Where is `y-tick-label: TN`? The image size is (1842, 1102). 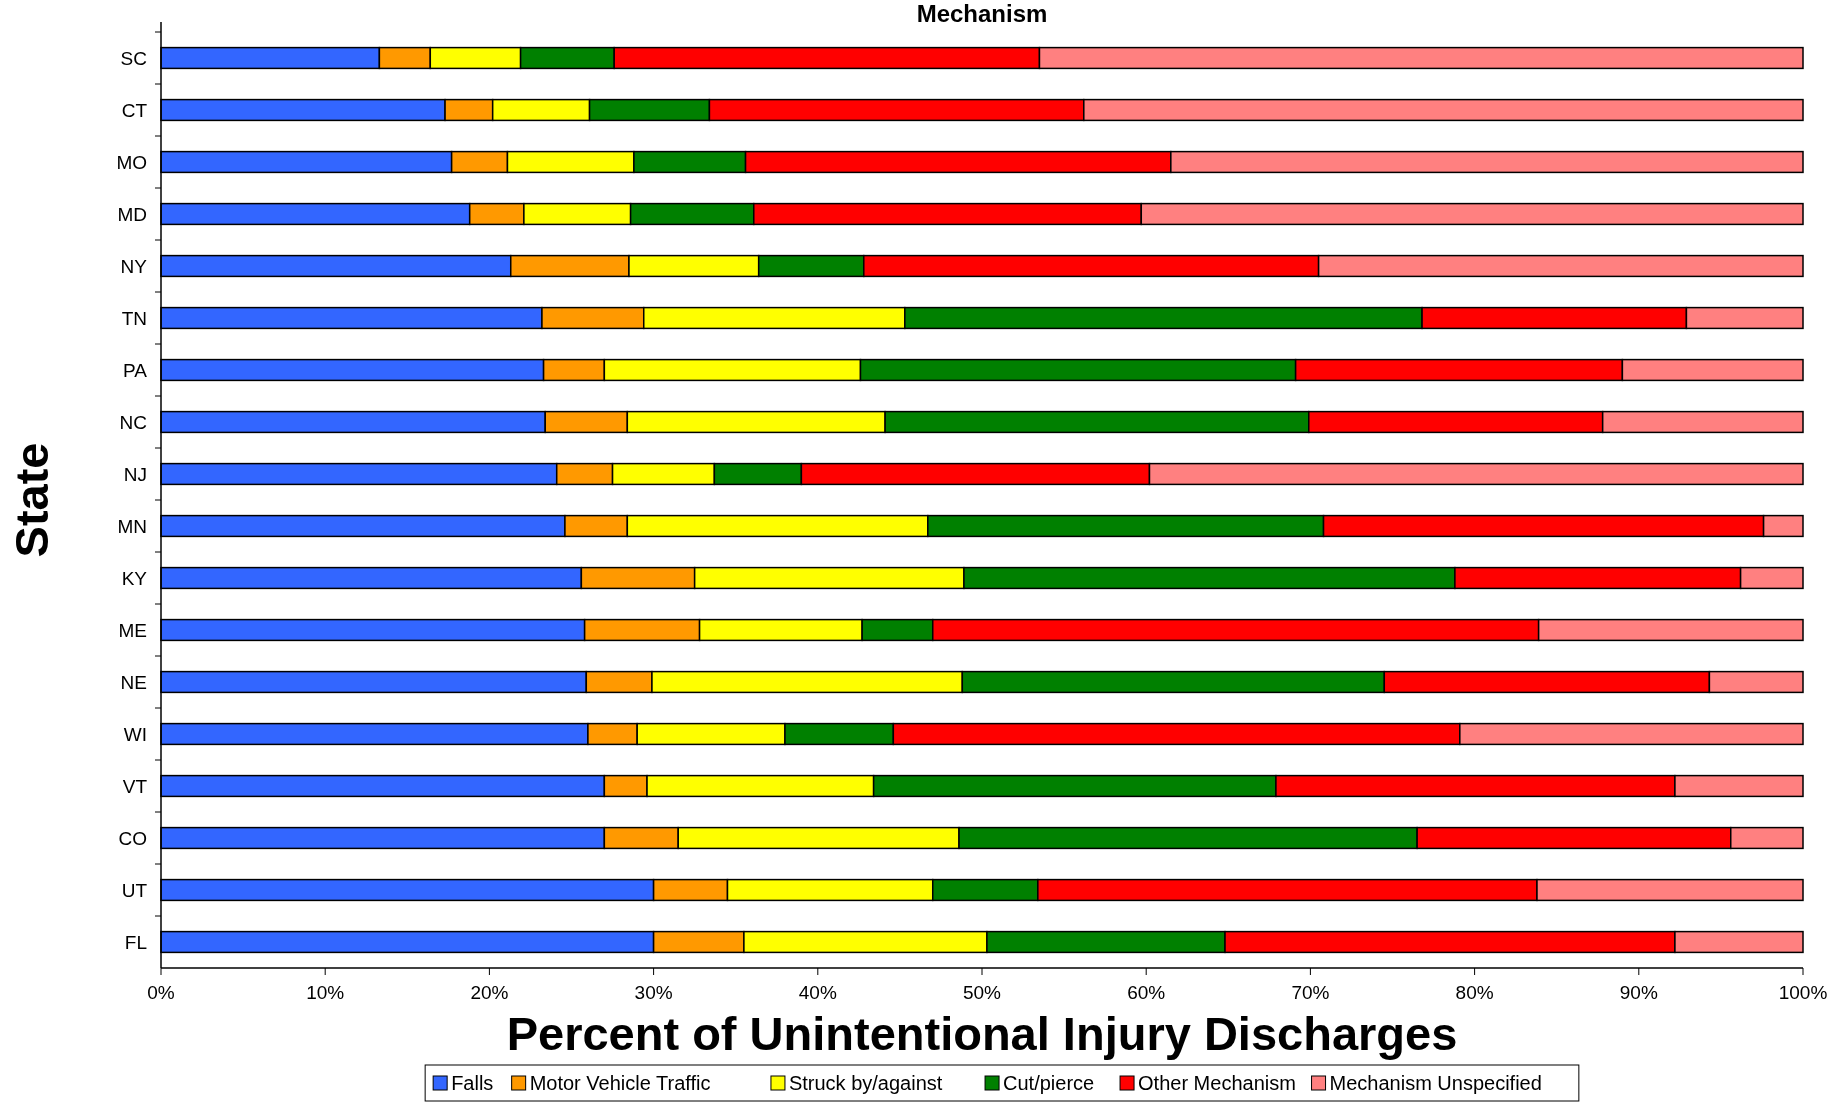 y-tick-label: TN is located at coordinates (134, 318).